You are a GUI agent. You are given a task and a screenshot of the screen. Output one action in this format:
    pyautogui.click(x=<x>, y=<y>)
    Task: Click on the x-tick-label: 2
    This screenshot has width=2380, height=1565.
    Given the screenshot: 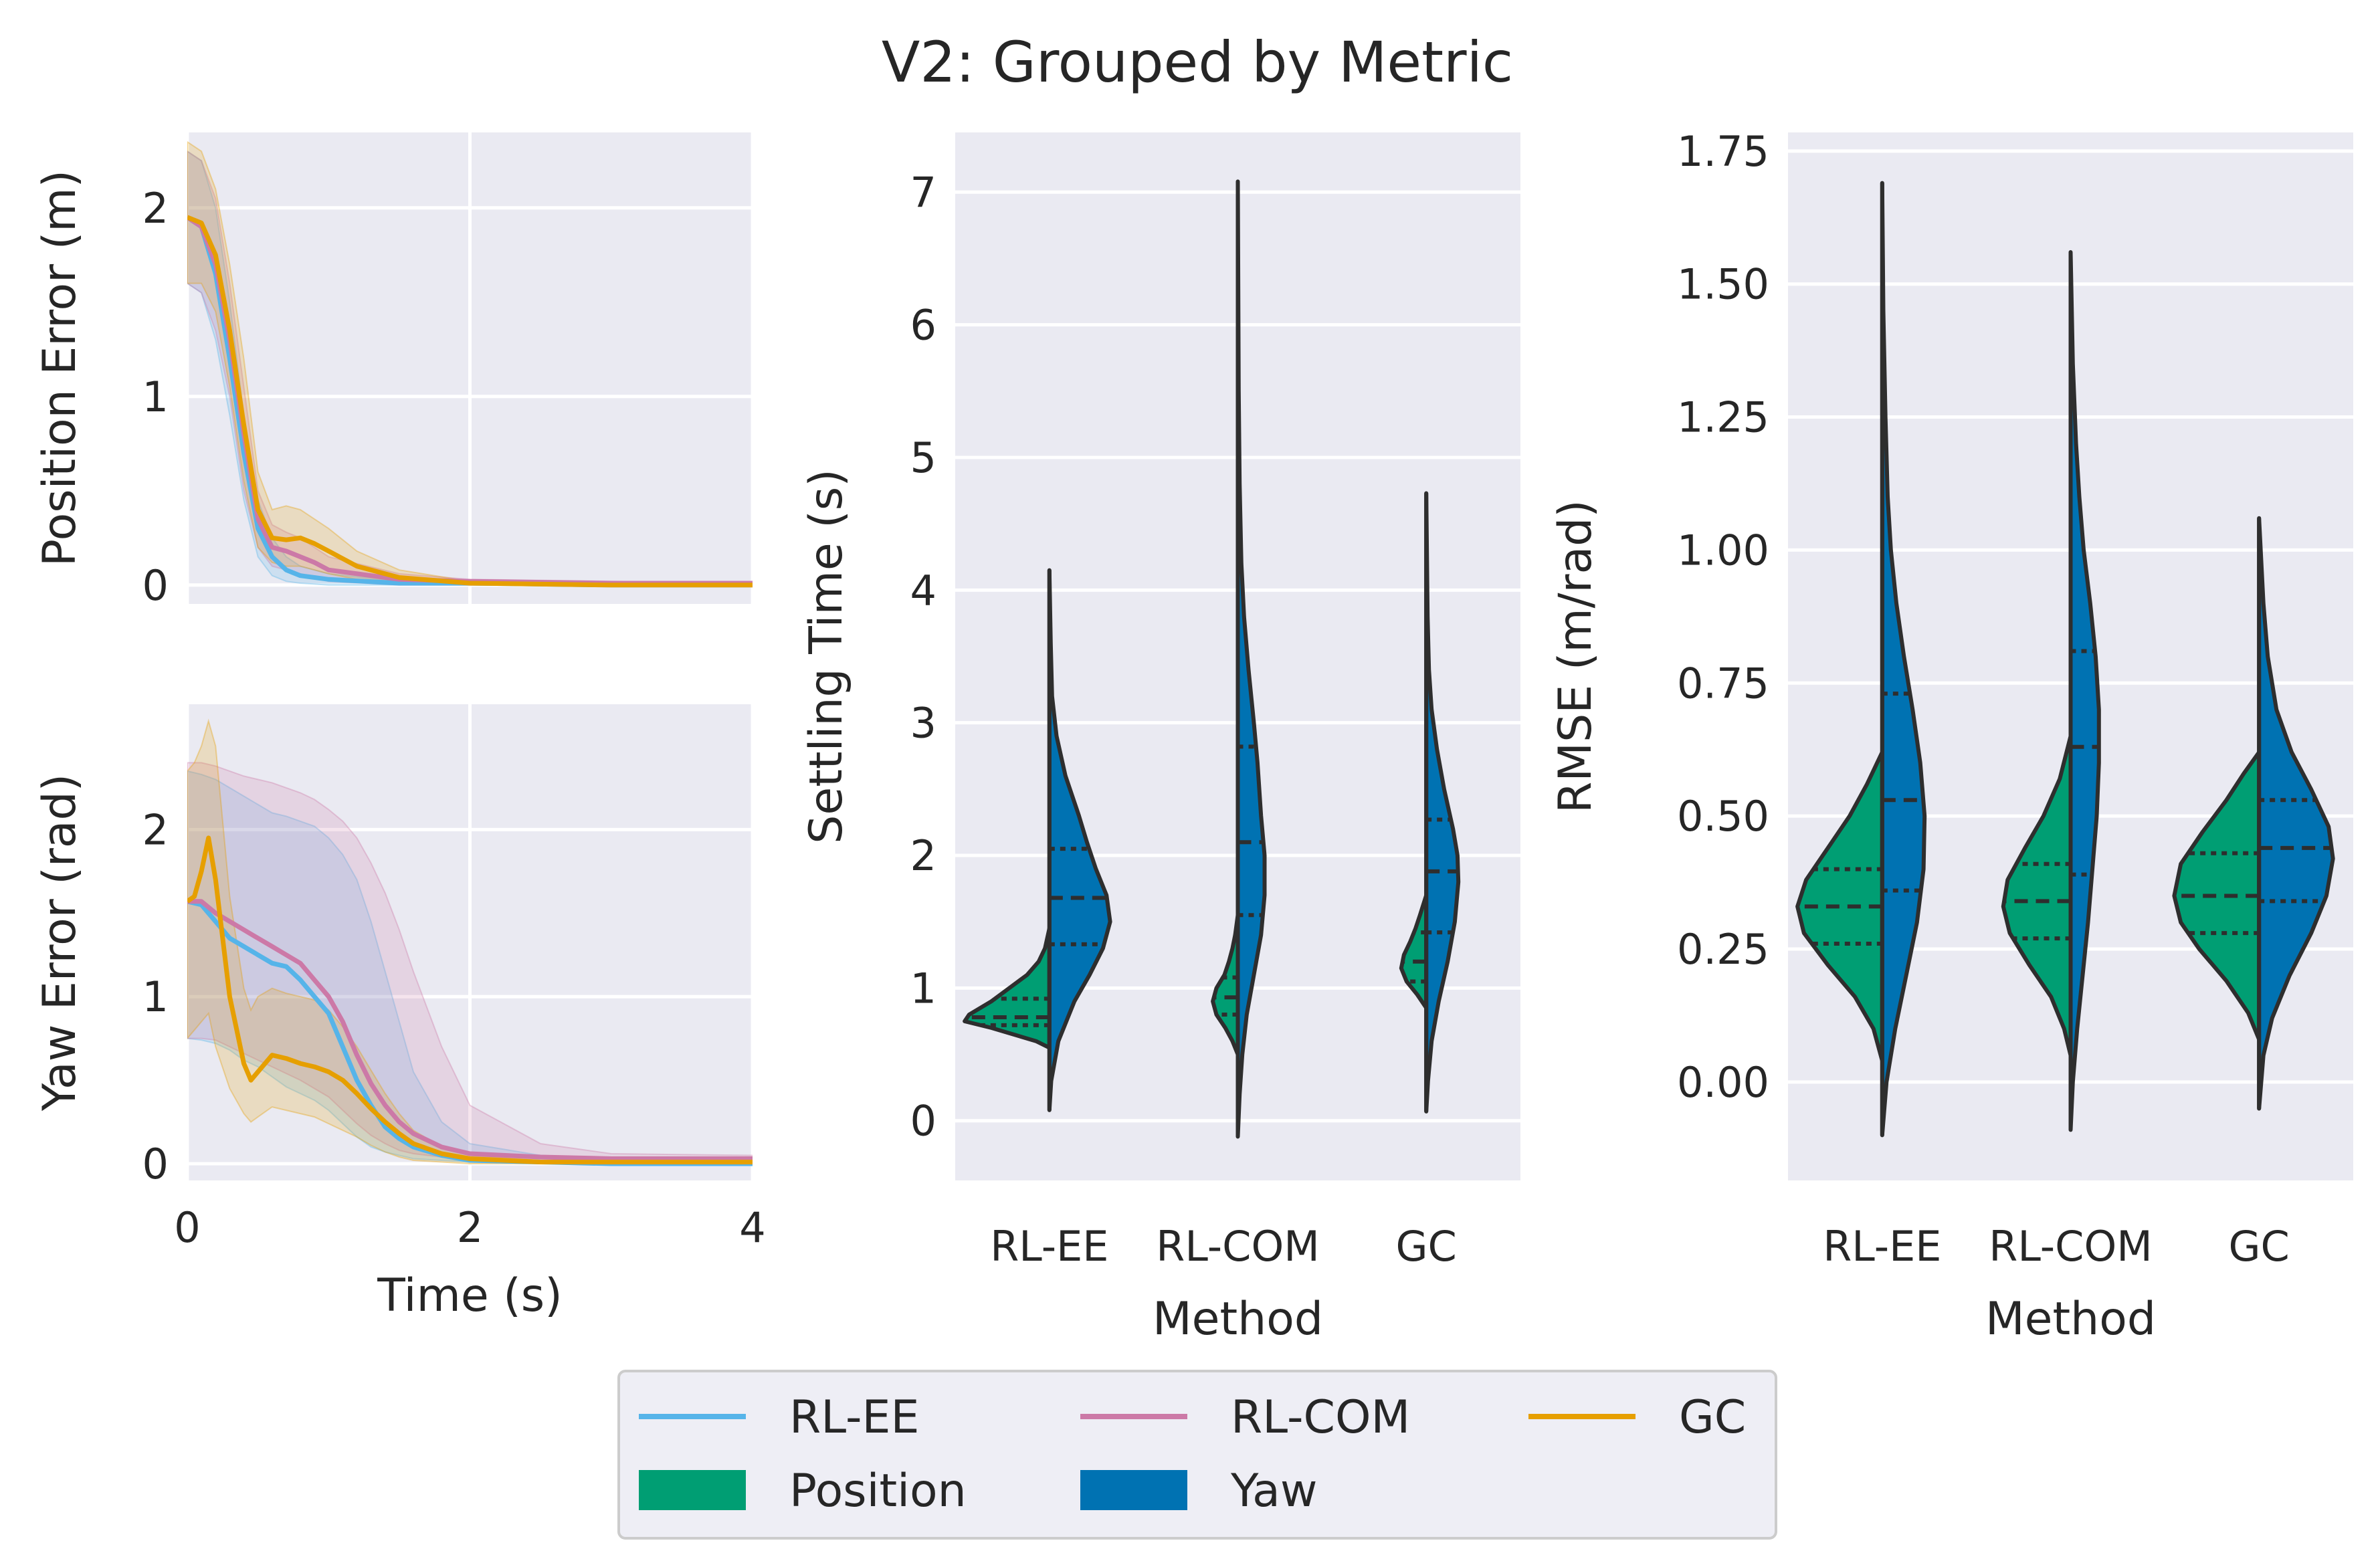 What is the action you would take?
    pyautogui.click(x=470, y=1227)
    